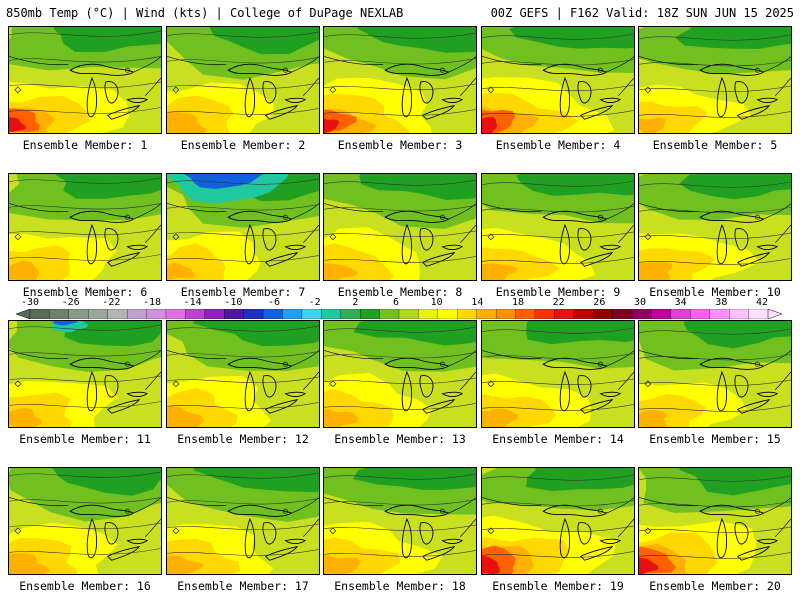 The height and width of the screenshot is (600, 800). Describe the element at coordinates (715, 439) in the screenshot. I see `ensemble-member-label: Ensemble Member: 15` at that location.